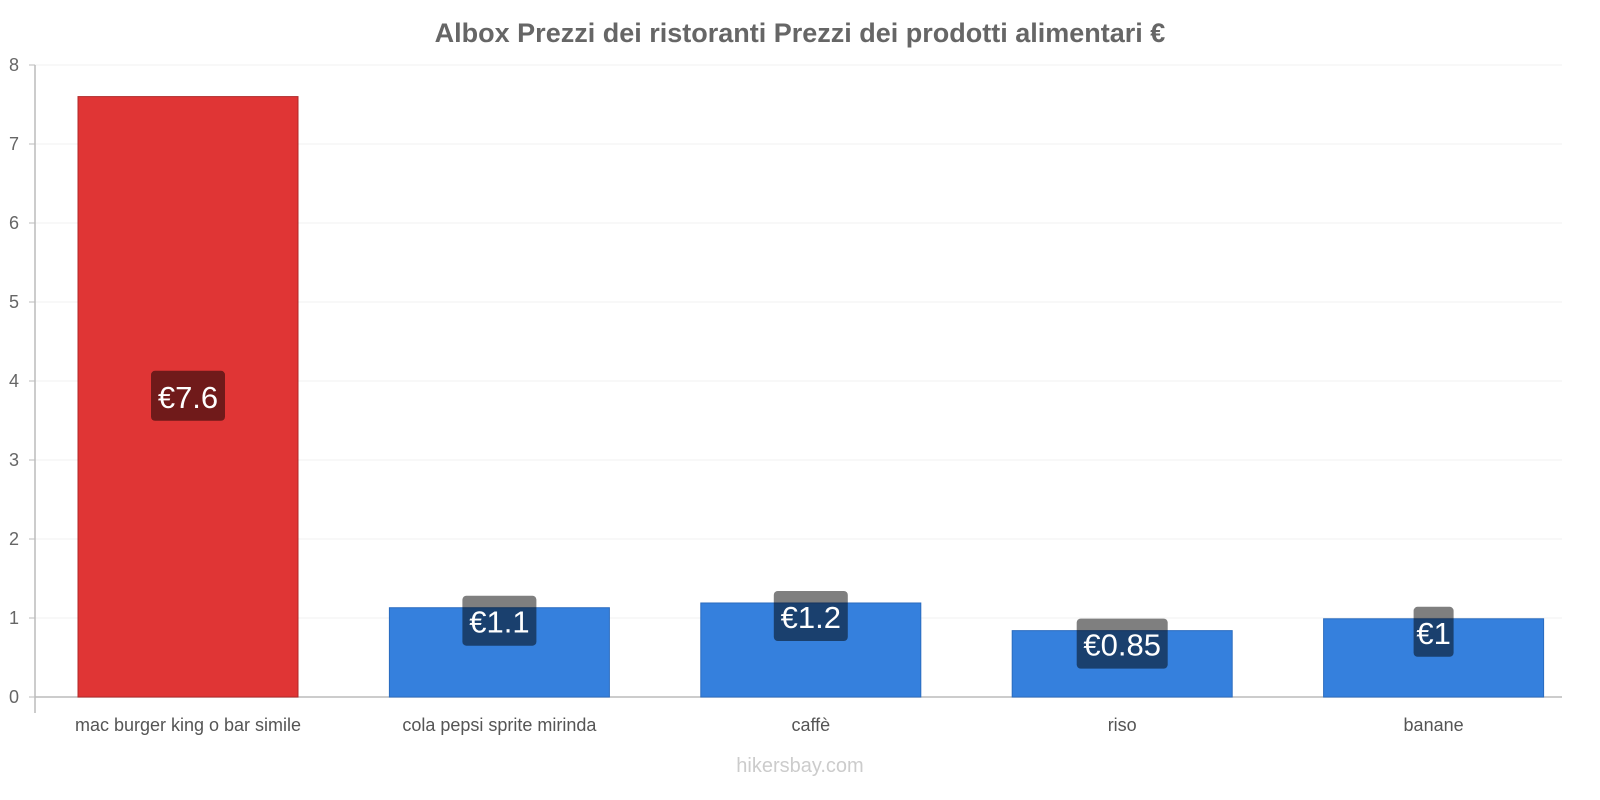 The height and width of the screenshot is (800, 1600). I want to click on data-label: €1.1, so click(499, 622).